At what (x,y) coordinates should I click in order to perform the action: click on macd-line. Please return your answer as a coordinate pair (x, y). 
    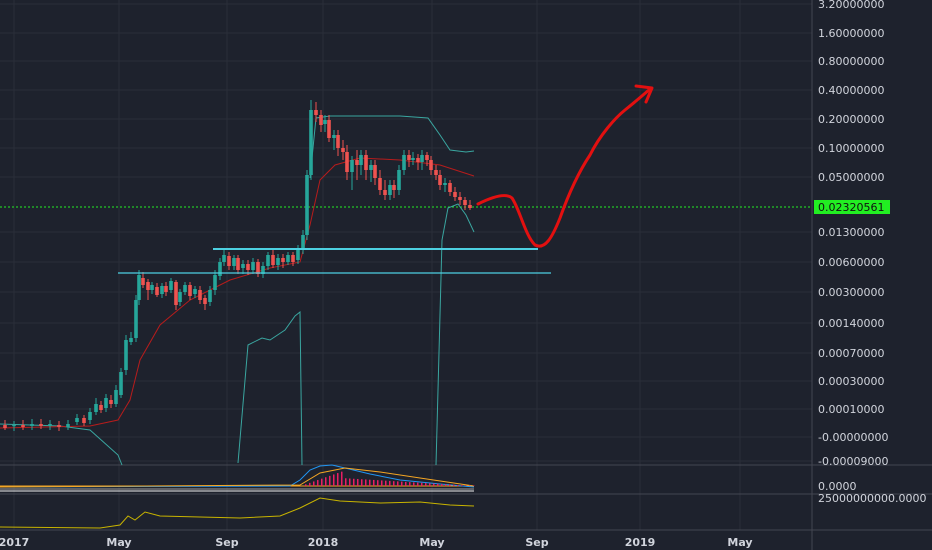
    Looking at the image, I should click on (237, 476).